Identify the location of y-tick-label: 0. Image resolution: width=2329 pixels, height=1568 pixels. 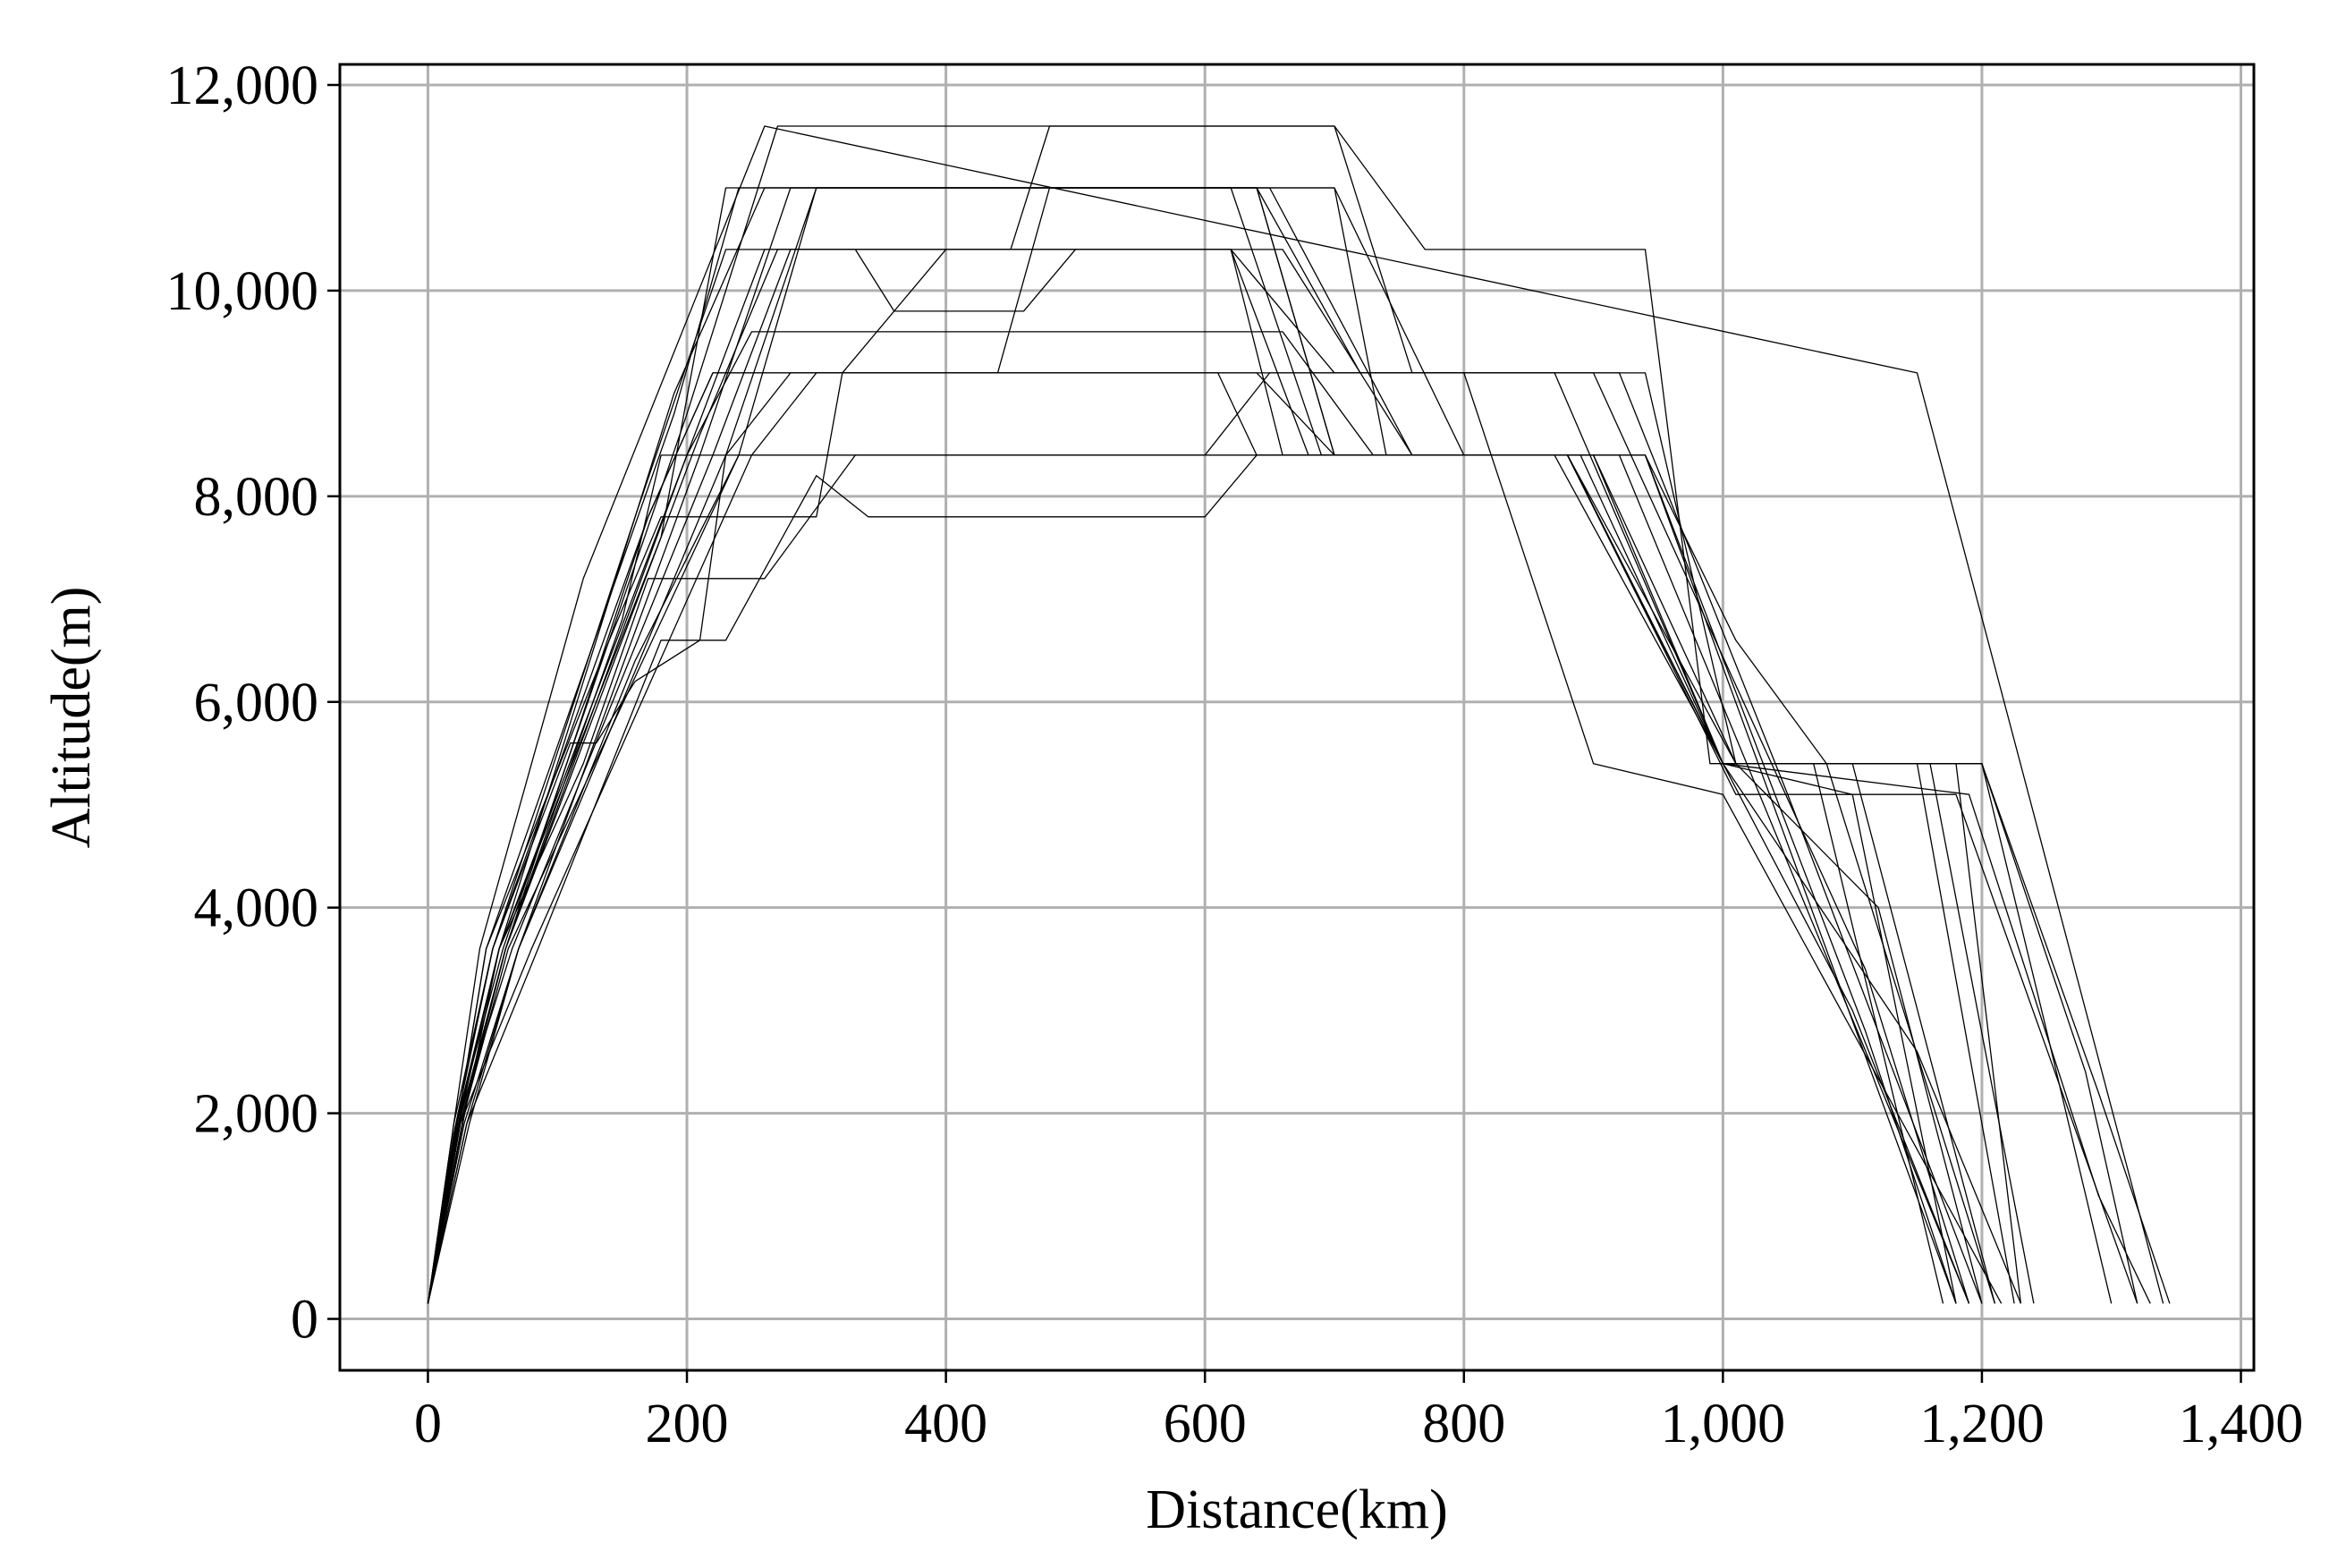
(304, 1321).